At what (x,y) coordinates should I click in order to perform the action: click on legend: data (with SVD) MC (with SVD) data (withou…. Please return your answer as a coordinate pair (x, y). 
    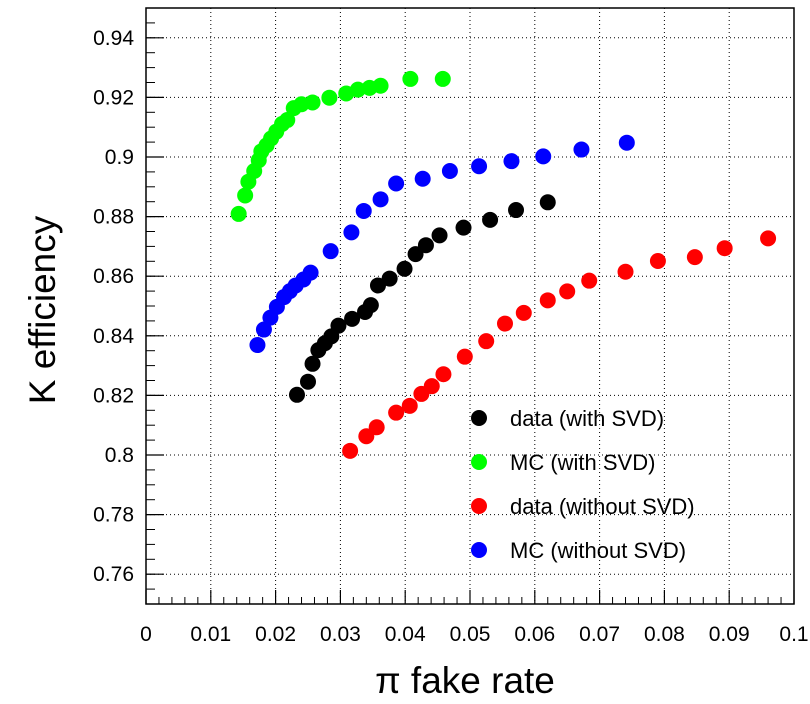
    Looking at the image, I should click on (583, 484).